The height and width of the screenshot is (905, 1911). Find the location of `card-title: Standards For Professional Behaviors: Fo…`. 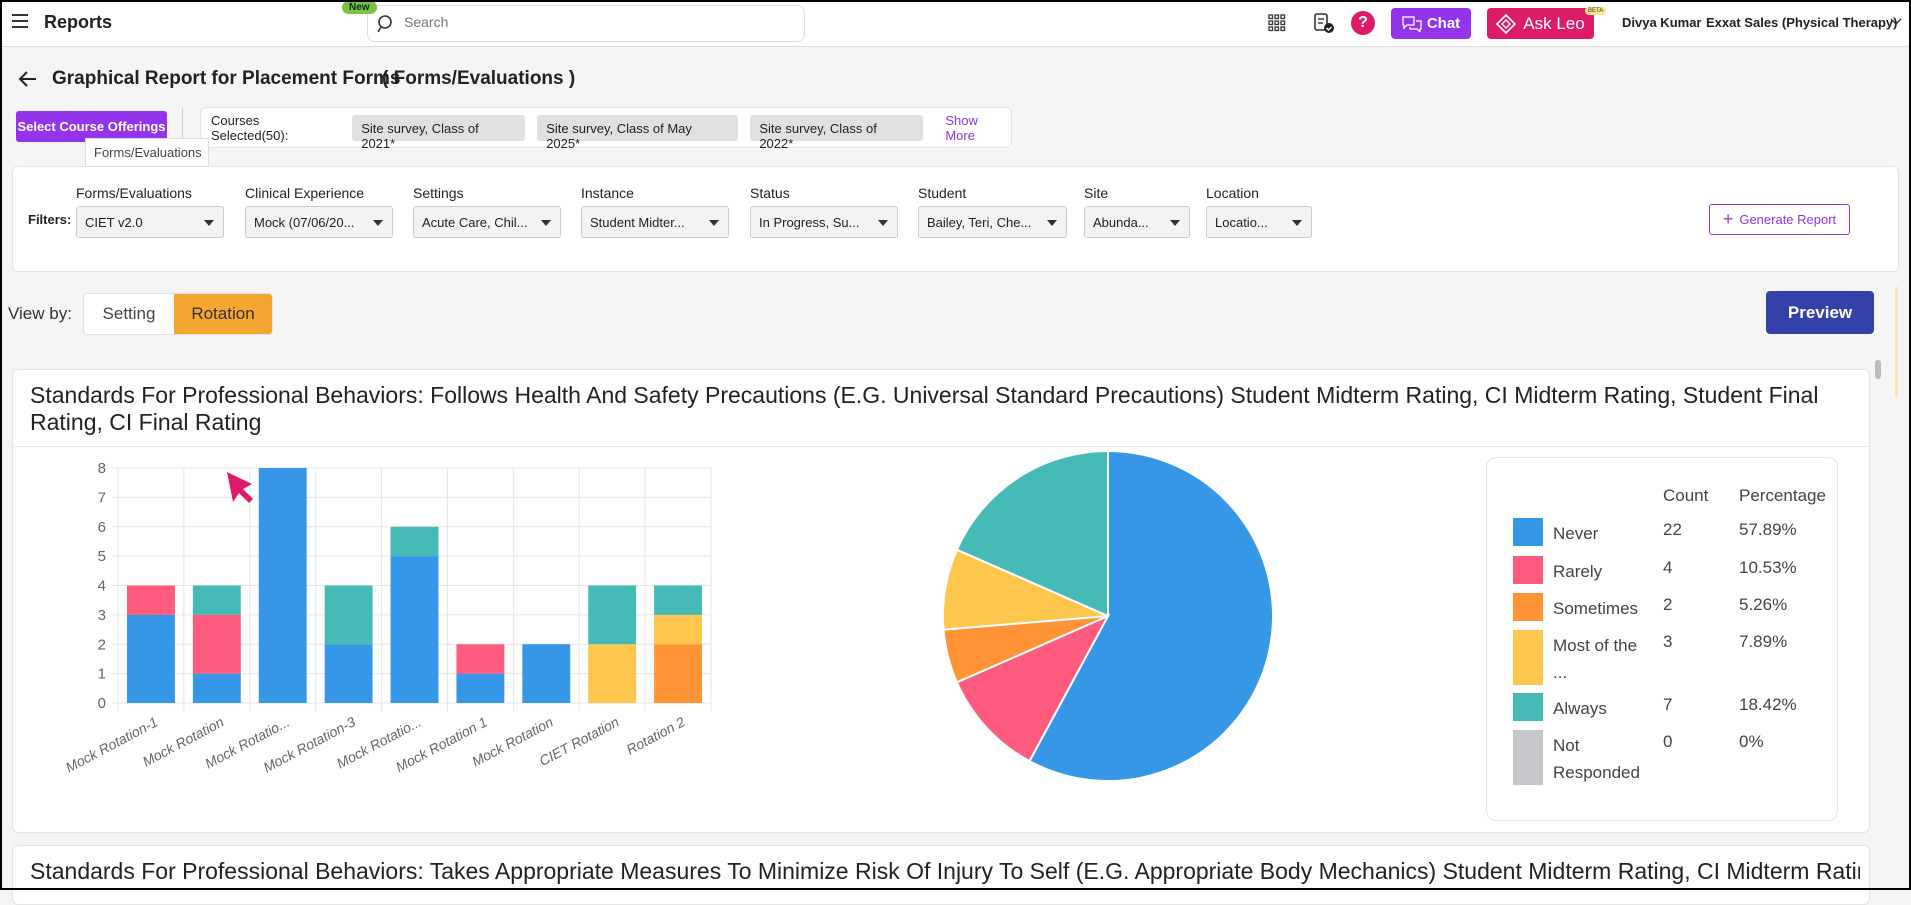

card-title: Standards For Professional Behaviors: Fo… is located at coordinates (924, 408).